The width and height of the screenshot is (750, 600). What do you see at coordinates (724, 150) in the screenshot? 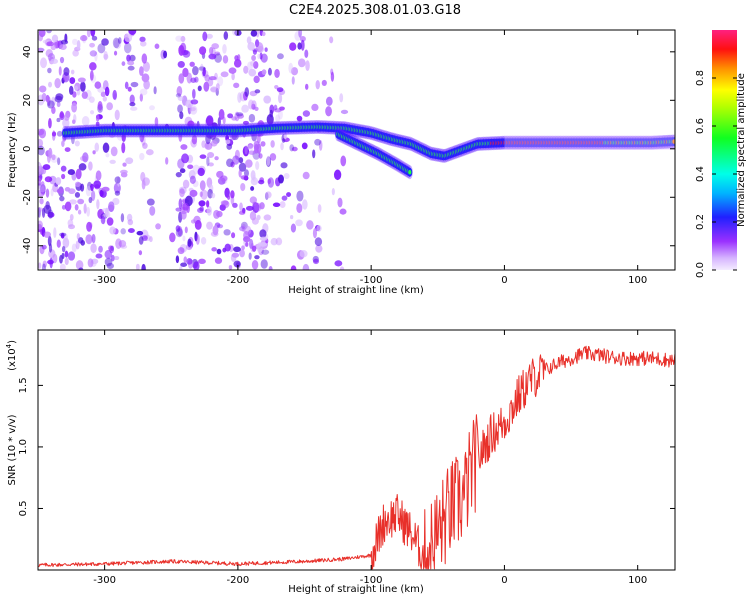
I see `colorbar-gradient` at bounding box center [724, 150].